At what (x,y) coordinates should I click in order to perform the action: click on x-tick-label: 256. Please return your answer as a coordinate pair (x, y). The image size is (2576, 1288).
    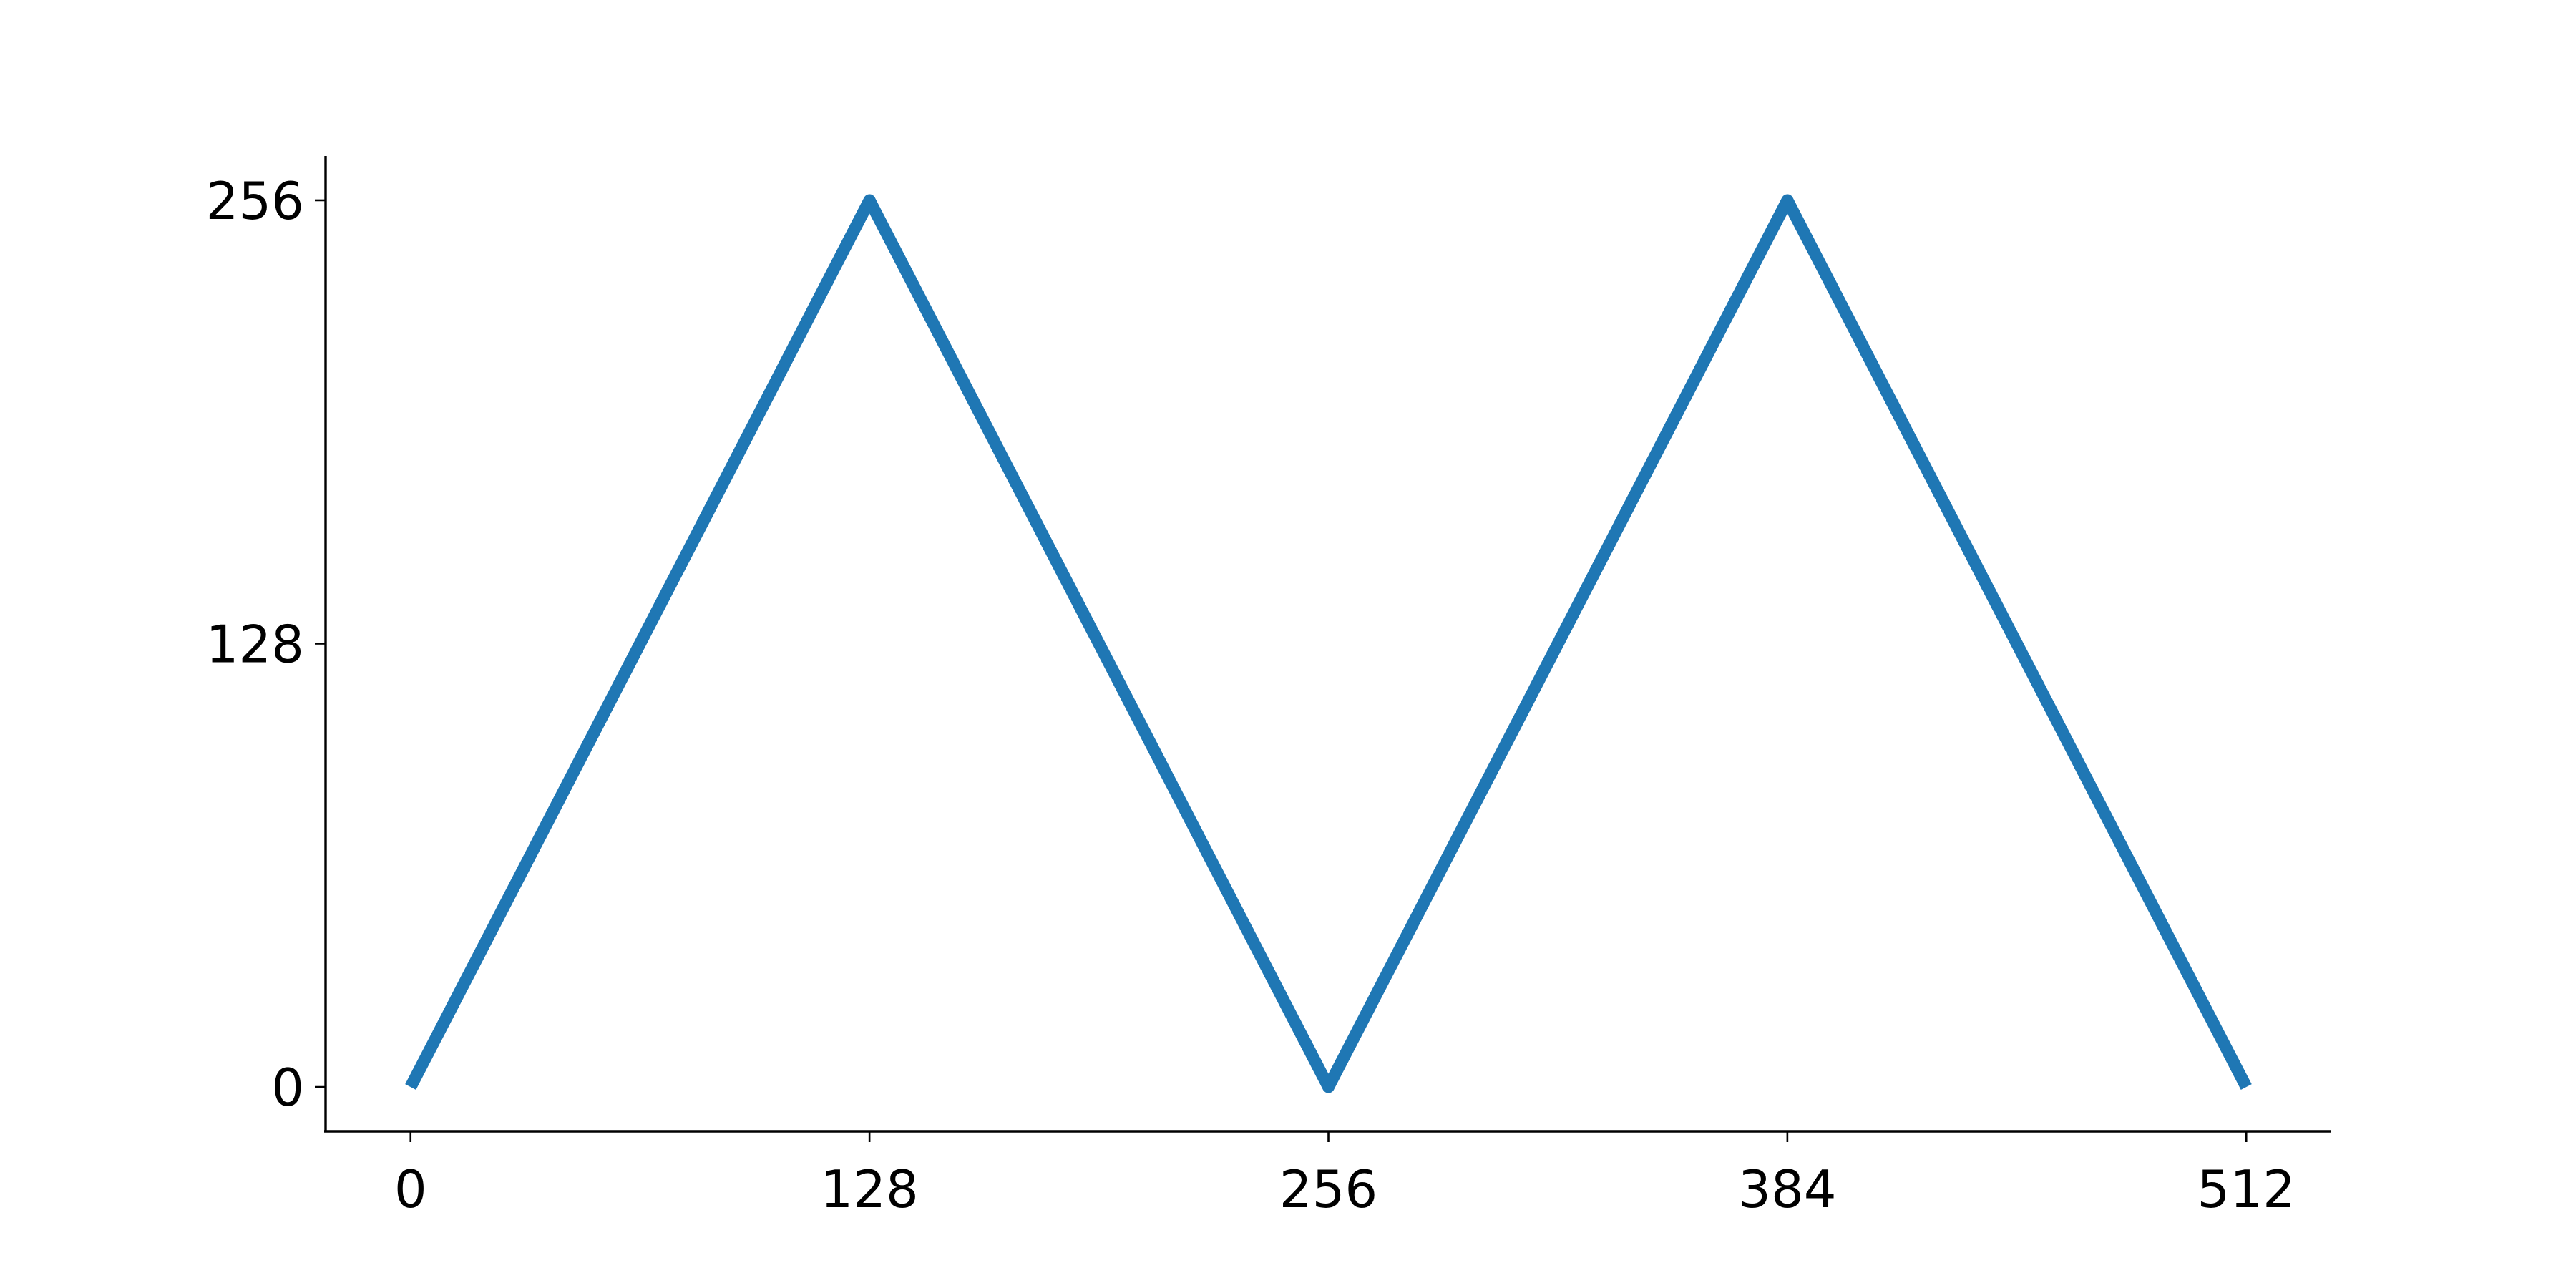
    Looking at the image, I should click on (1328, 1189).